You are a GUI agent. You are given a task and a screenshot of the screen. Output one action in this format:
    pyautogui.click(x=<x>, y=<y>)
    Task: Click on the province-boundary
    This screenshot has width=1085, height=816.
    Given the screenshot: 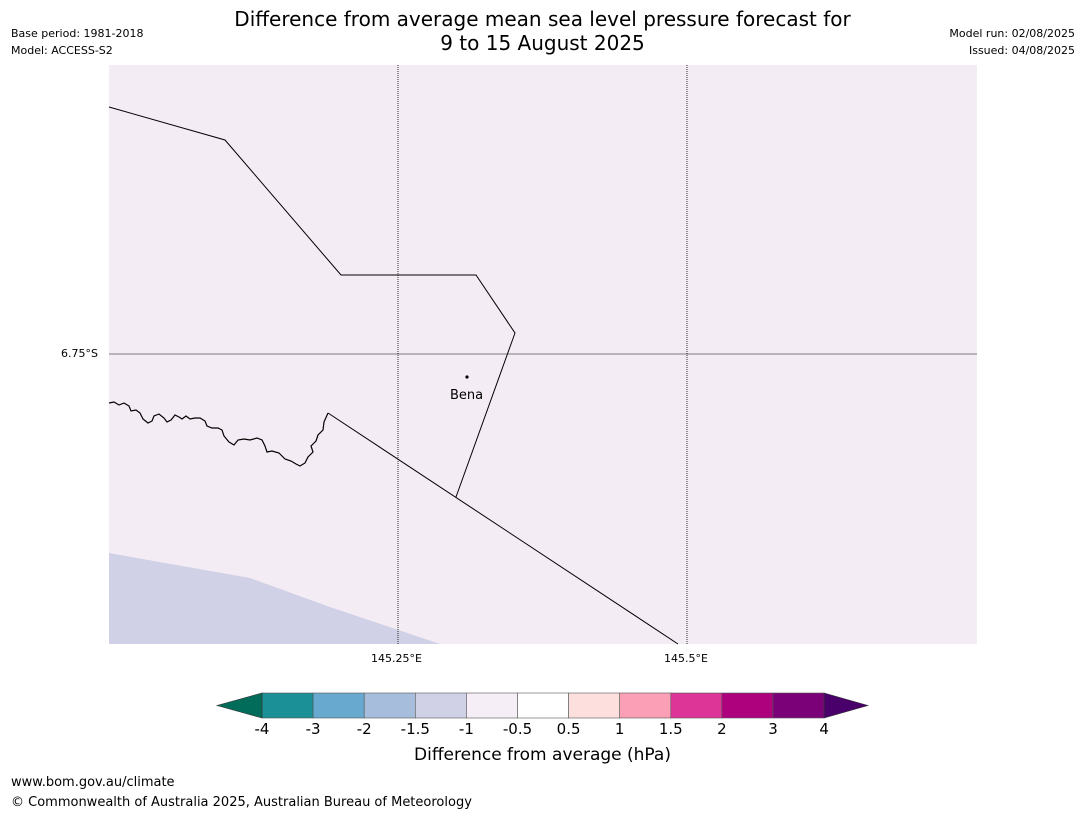 What is the action you would take?
    pyautogui.click(x=503, y=528)
    